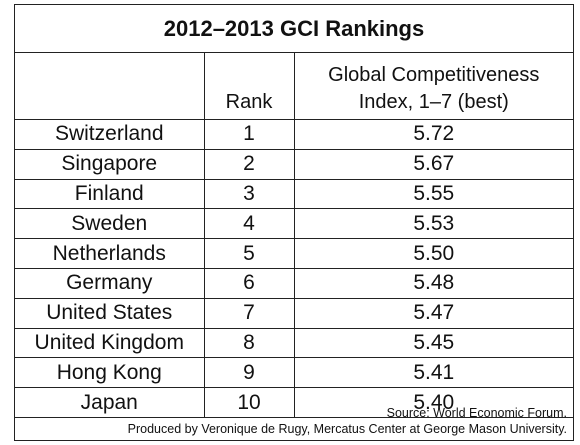 The width and height of the screenshot is (580, 445). I want to click on country-cell: Hong Kong, so click(110, 373).